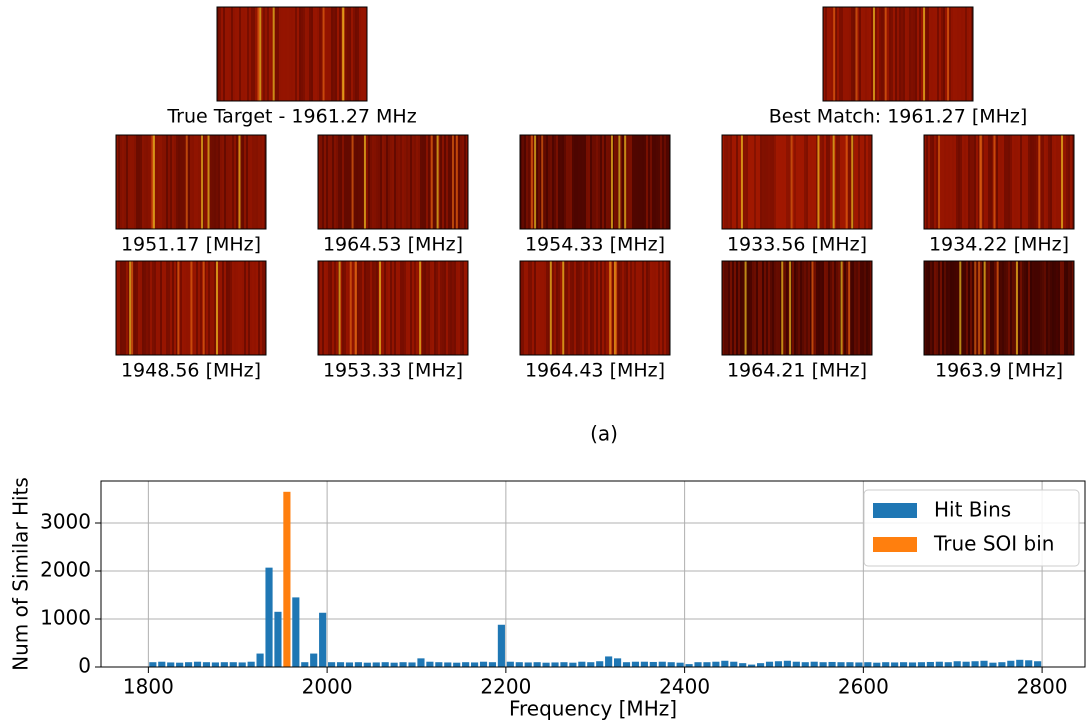  Describe the element at coordinates (21, 574) in the screenshot. I see `y-axis-label: Num of Similar Hits` at that location.